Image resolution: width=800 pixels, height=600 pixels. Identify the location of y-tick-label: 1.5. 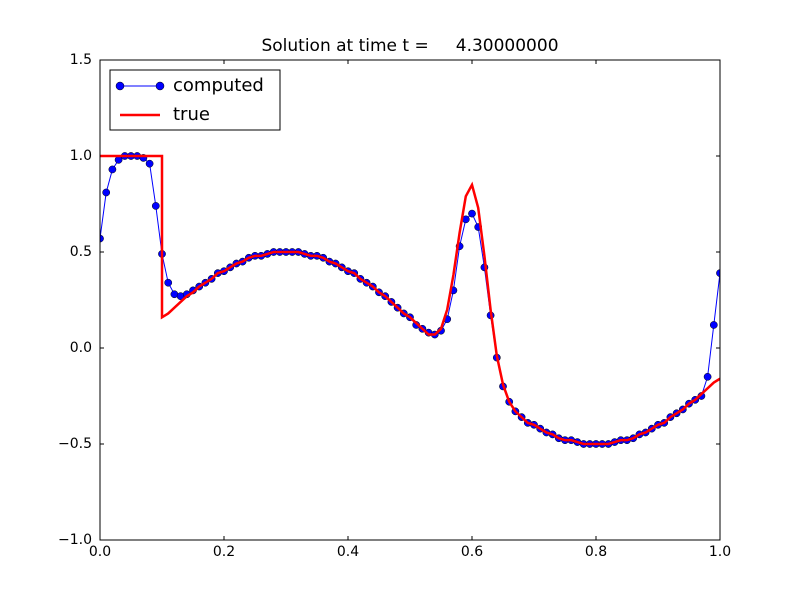
(81, 60).